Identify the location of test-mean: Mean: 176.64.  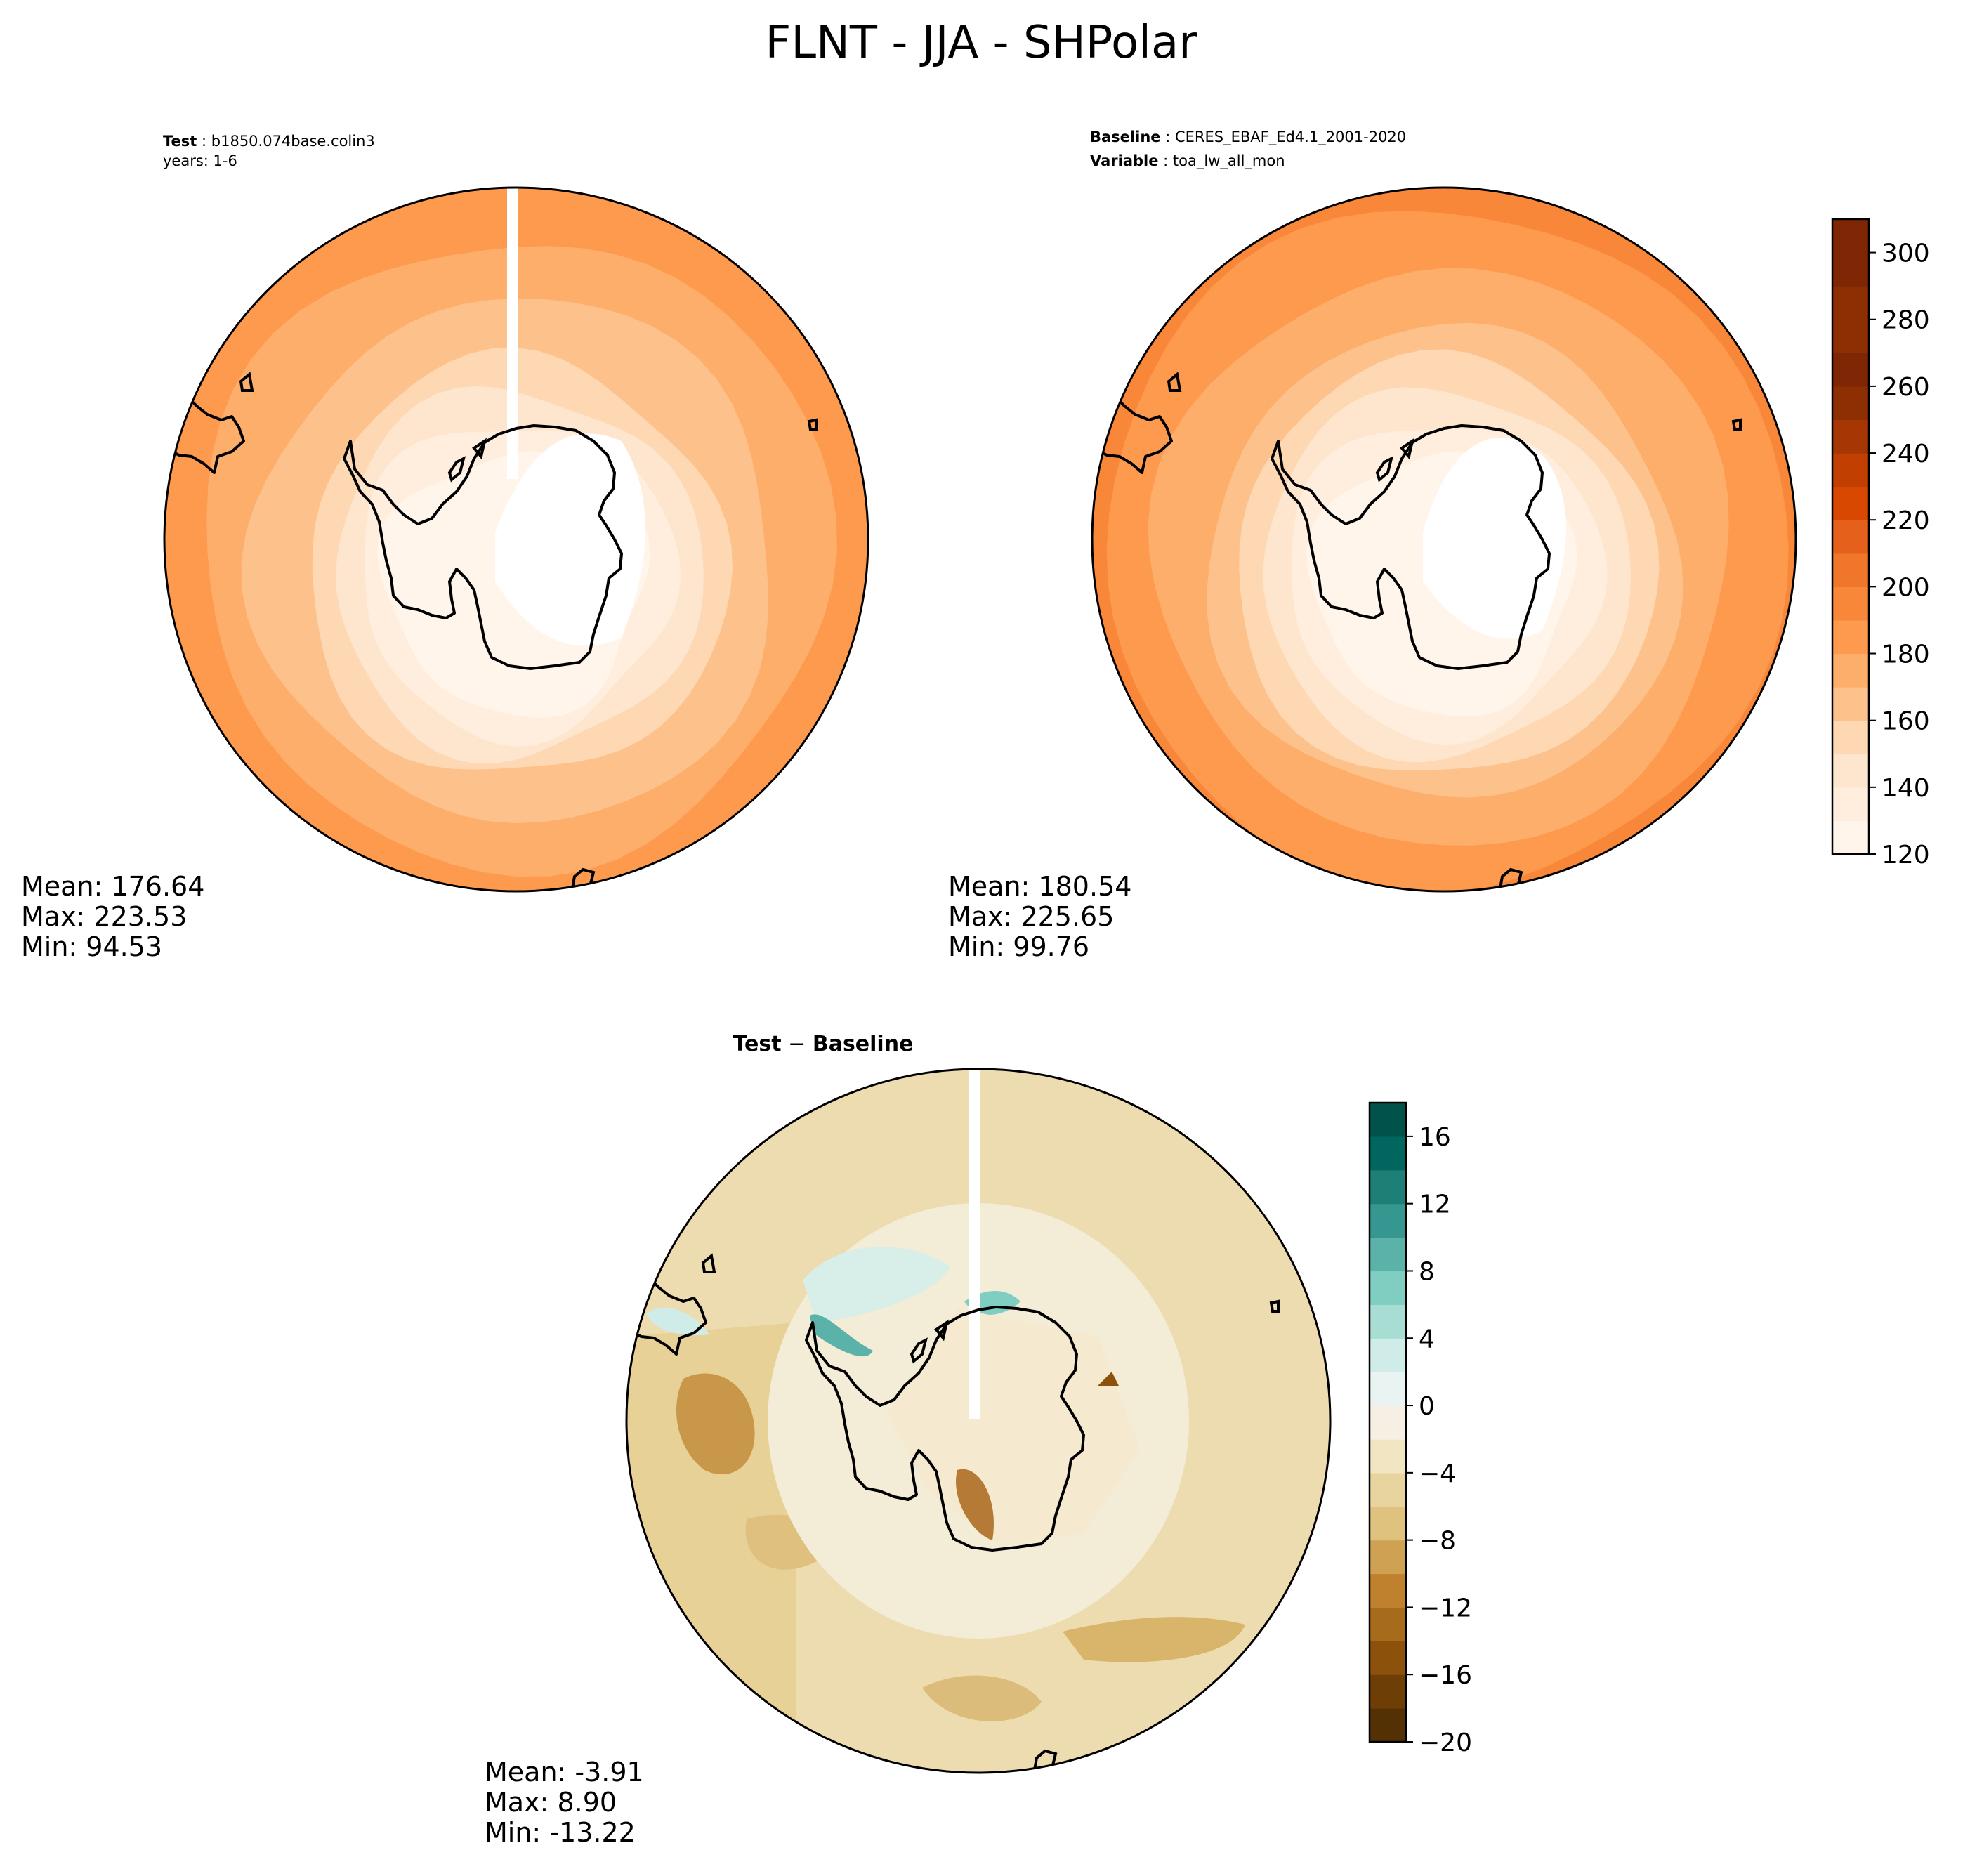
(112, 887).